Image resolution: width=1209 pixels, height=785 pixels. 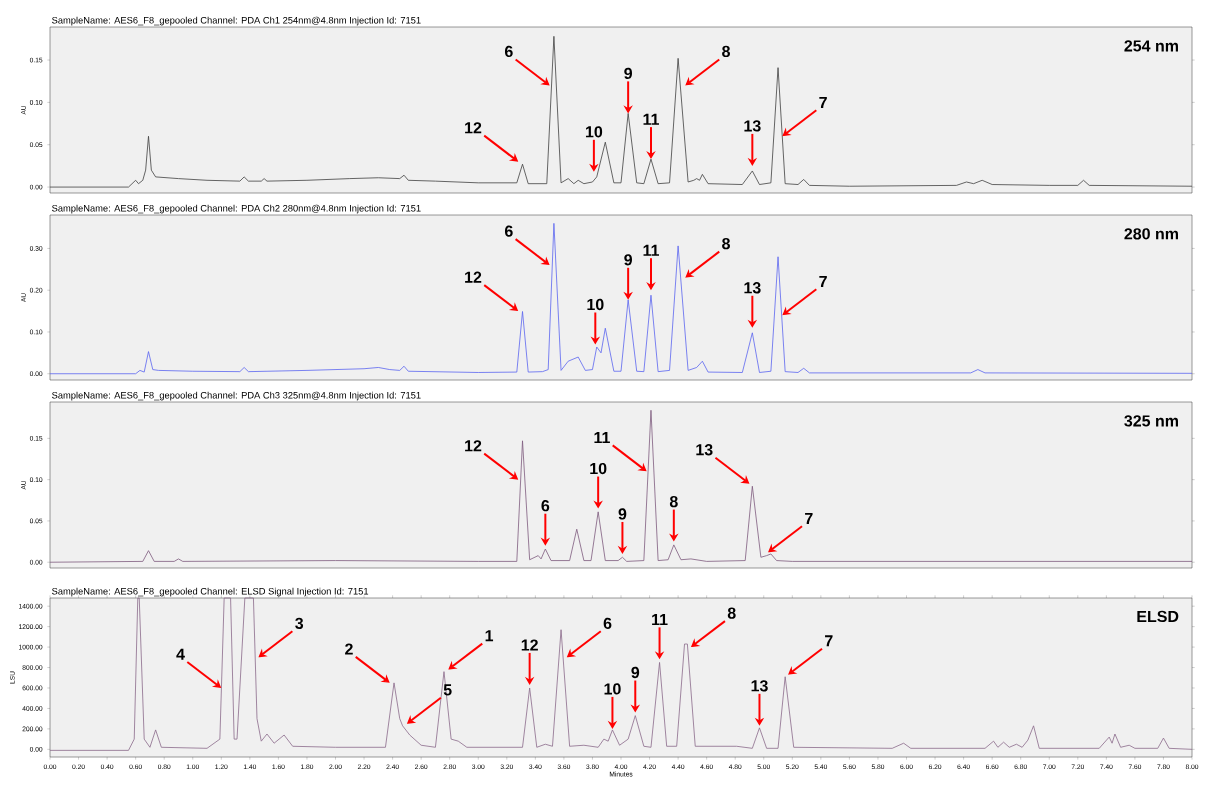 I want to click on text: 325 nm, so click(x=1151, y=421).